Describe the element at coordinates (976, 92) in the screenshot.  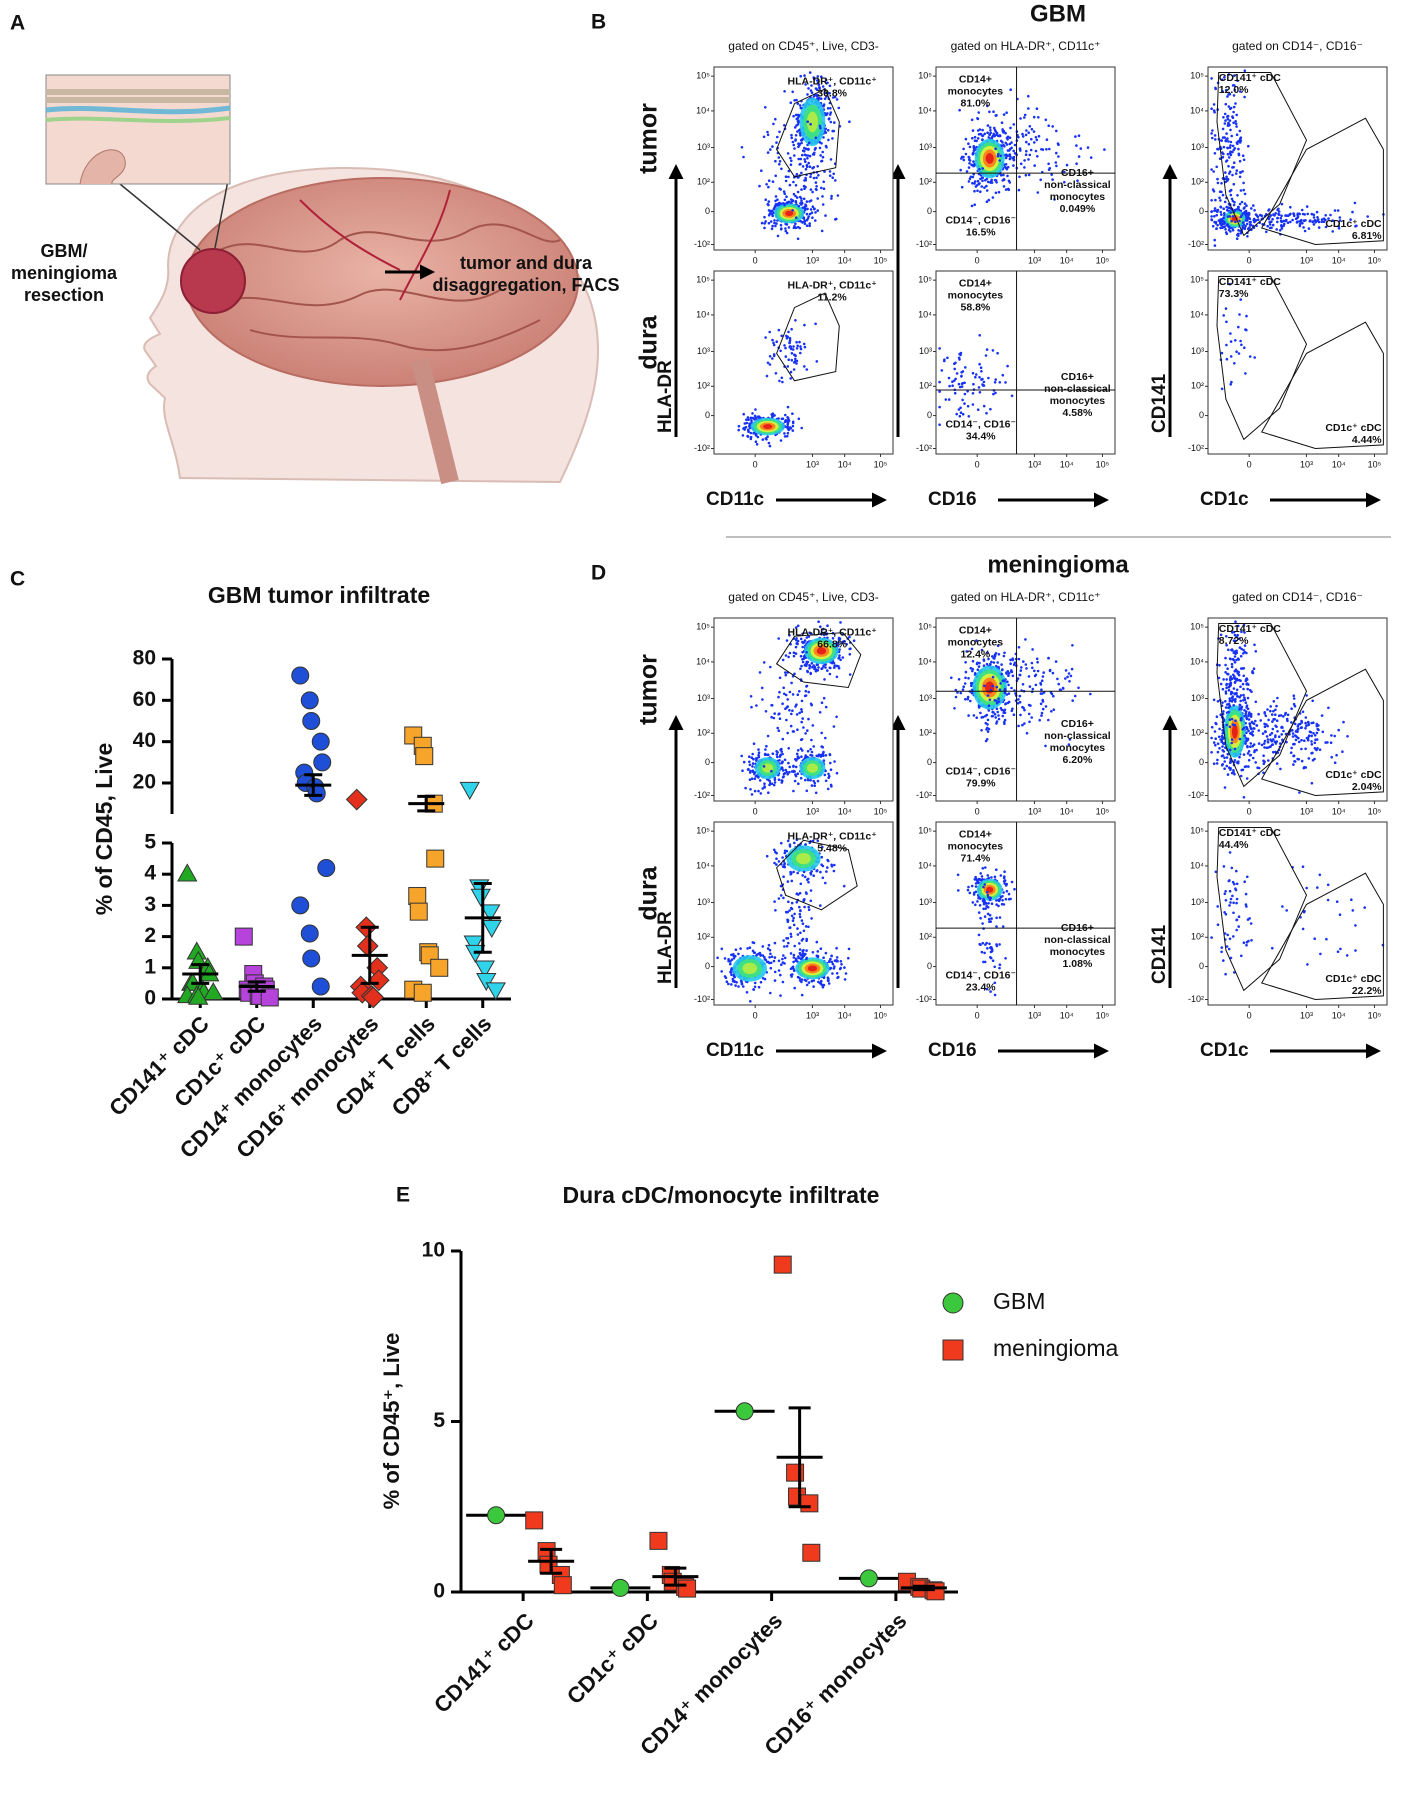
I see `gate-label: monocytes` at that location.